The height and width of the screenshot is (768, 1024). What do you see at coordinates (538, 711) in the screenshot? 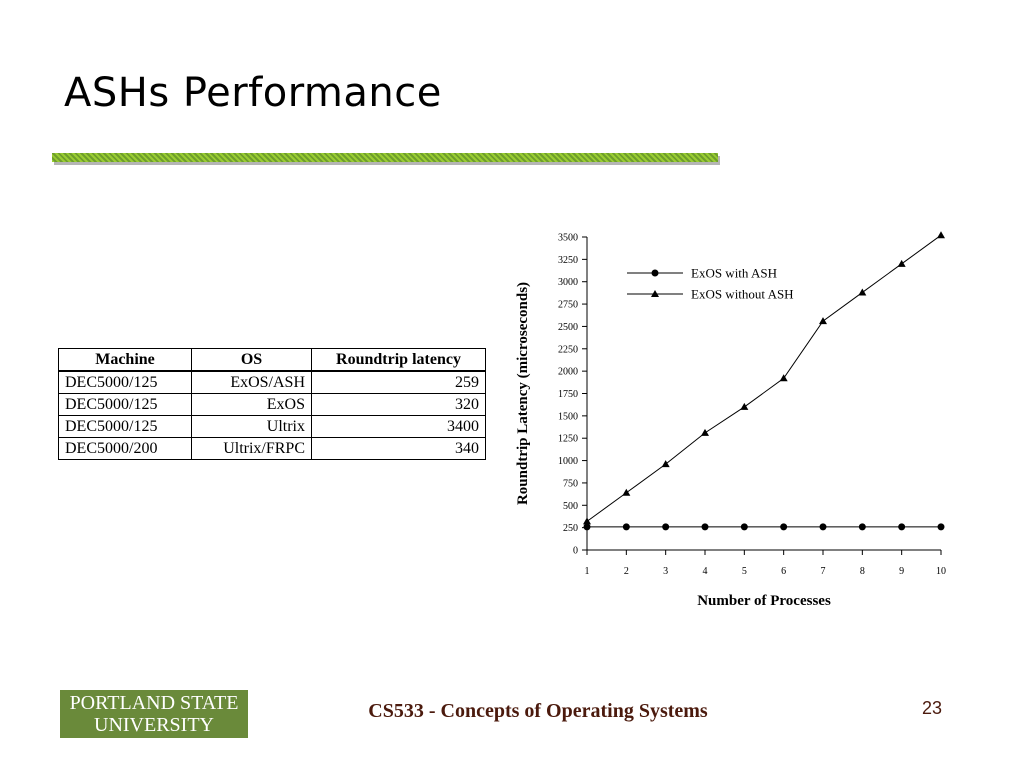
I see `footer-course-title: CS533 - Concepts of Operating Systems` at bounding box center [538, 711].